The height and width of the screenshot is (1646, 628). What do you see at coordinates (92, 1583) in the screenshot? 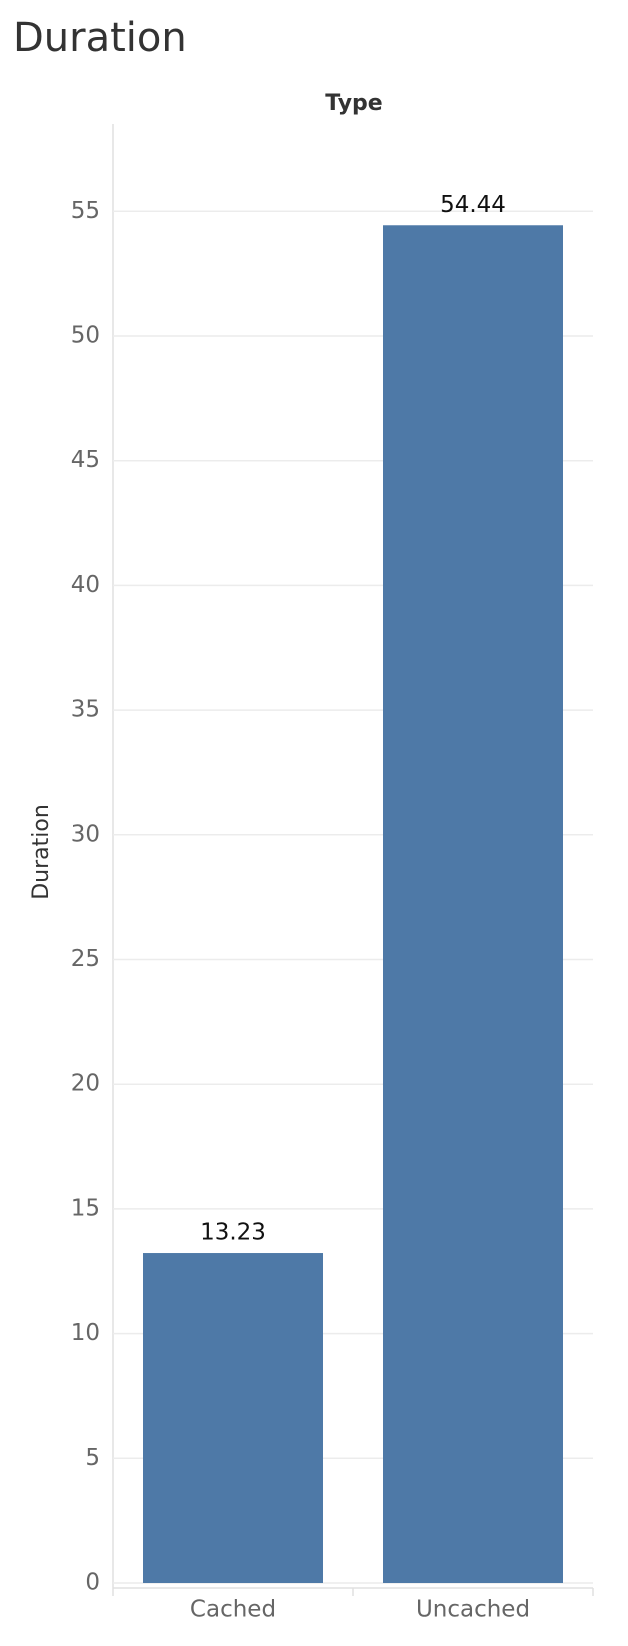
I see `y-tick-label: 0` at bounding box center [92, 1583].